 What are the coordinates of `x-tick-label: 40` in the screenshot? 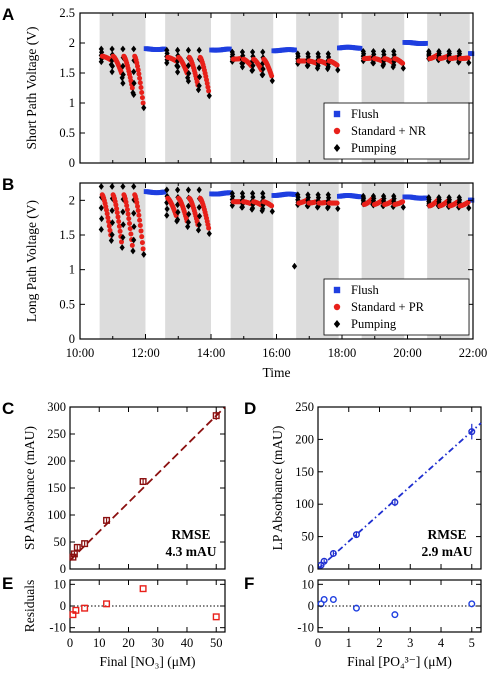 It's located at (187, 643).